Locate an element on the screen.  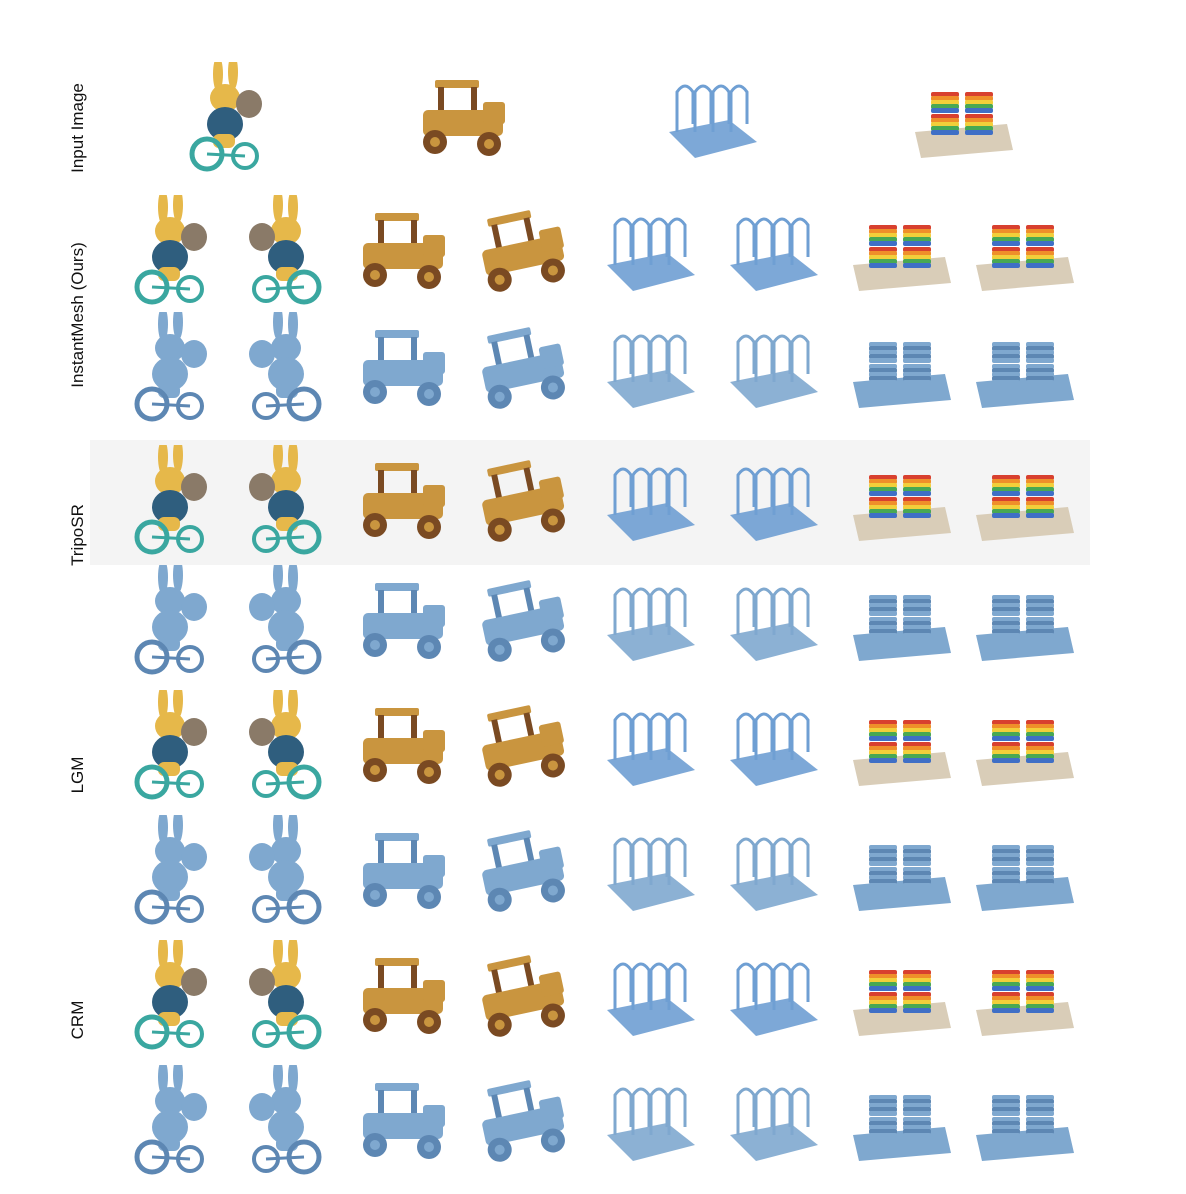
crm-mesh-render-wire-rack-view-2-image is located at coordinates (774, 1124).